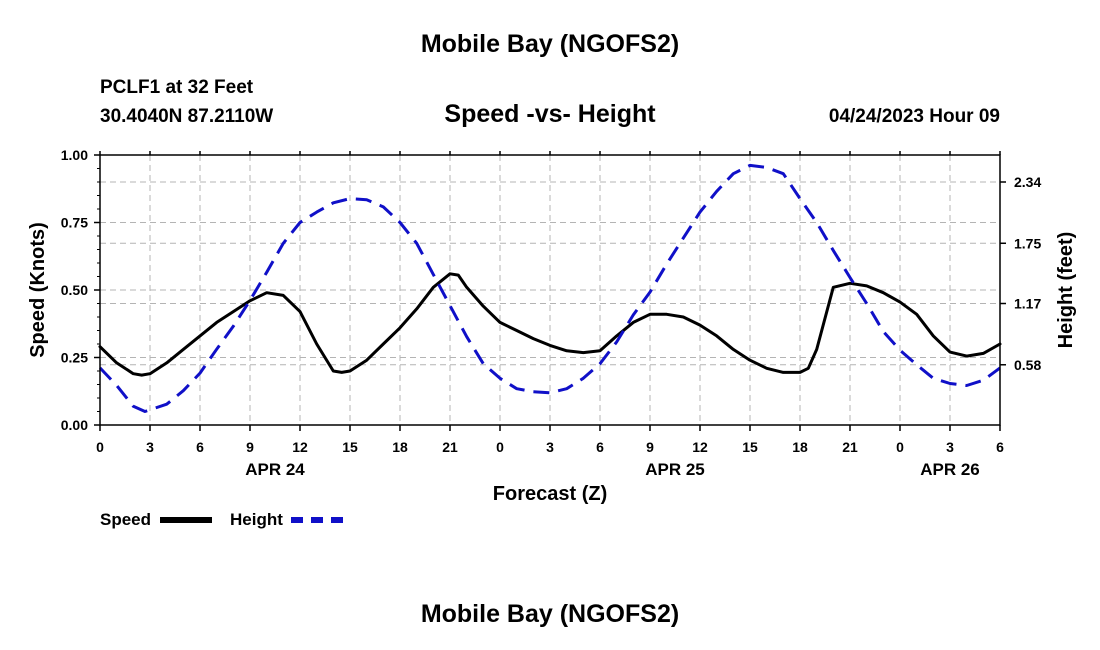  What do you see at coordinates (550, 494) in the screenshot?
I see `x-axis-label: Forecast (Z)` at bounding box center [550, 494].